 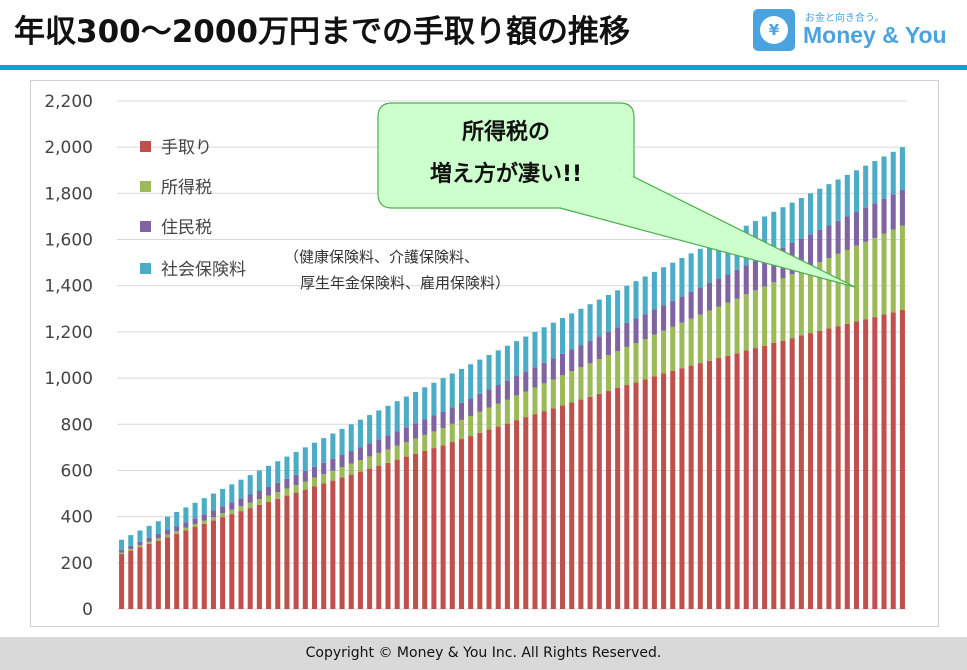 I want to click on y-tick-label: 1,400, so click(x=68, y=287).